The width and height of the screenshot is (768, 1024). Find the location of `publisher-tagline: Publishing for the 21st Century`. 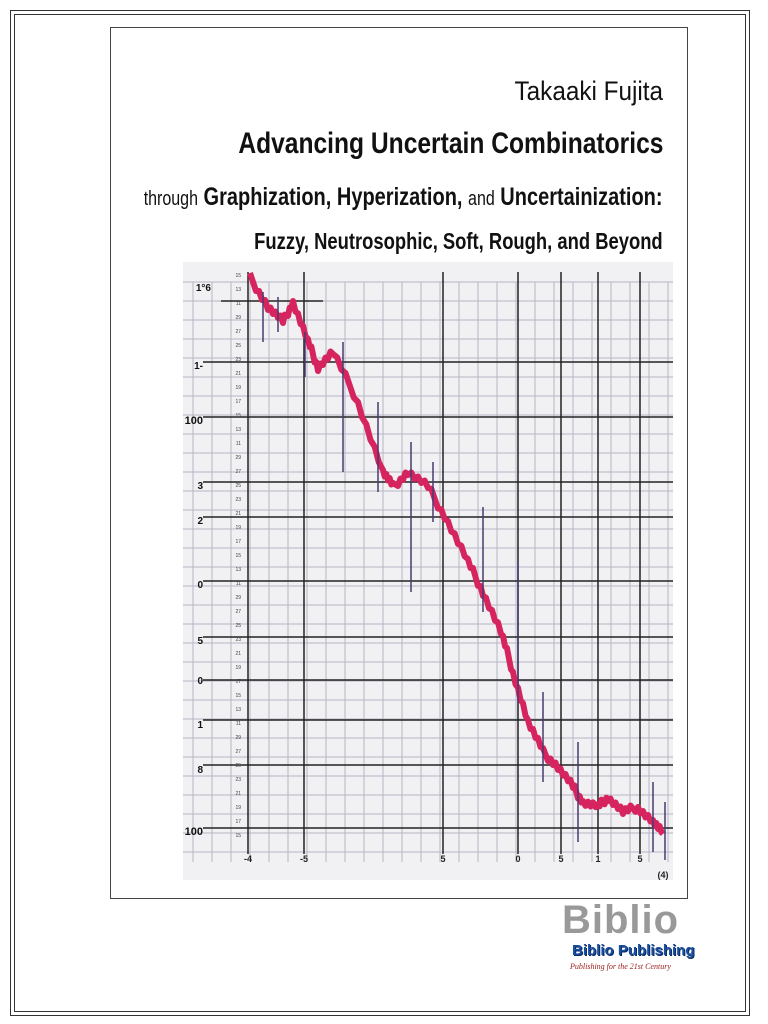

publisher-tagline: Publishing for the 21st Century is located at coordinates (620, 966).